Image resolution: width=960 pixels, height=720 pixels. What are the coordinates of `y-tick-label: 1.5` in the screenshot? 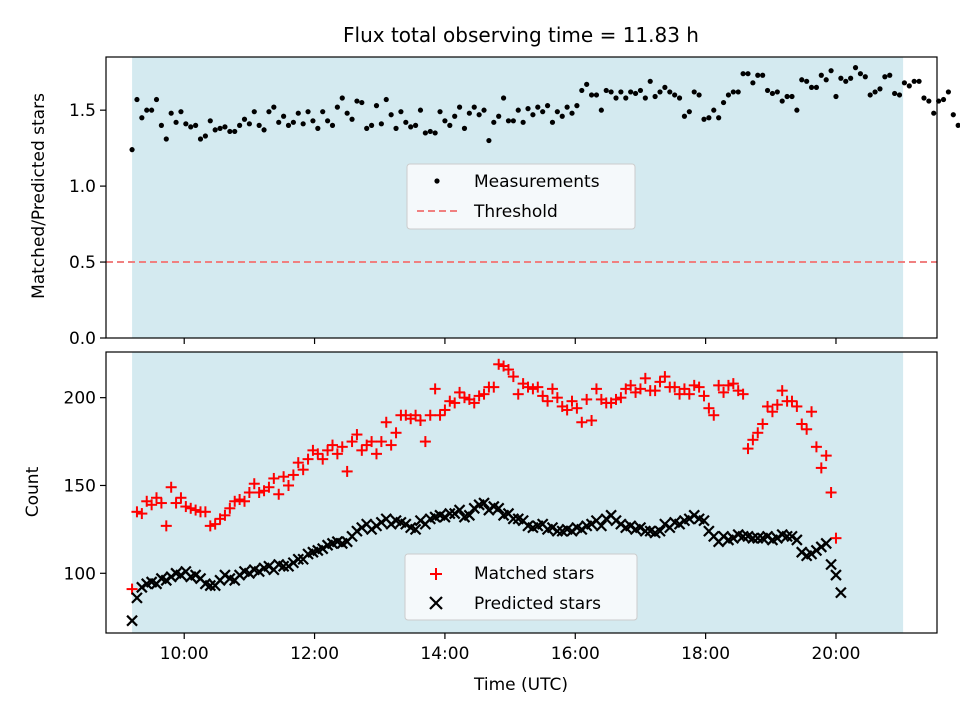 It's located at (82, 111).